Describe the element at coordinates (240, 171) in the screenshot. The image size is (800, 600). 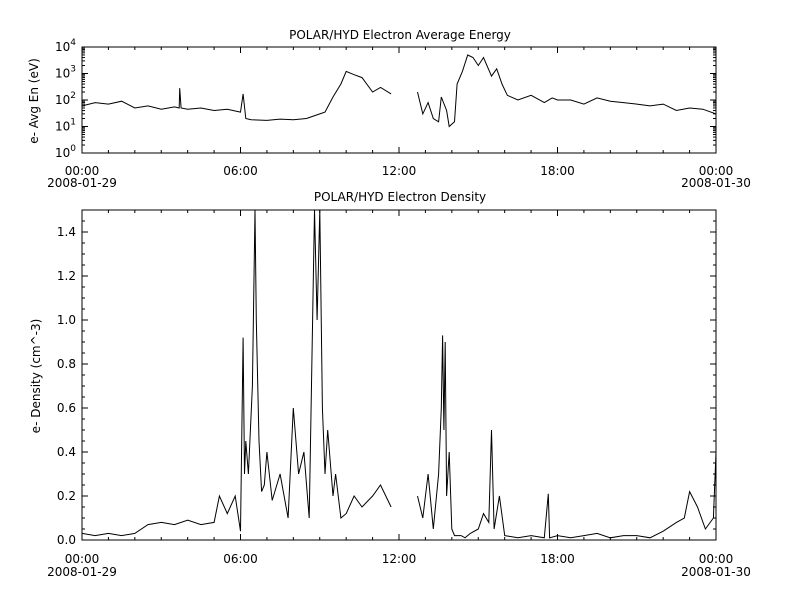
I see `energy-x-tick-label: 06:00` at that location.